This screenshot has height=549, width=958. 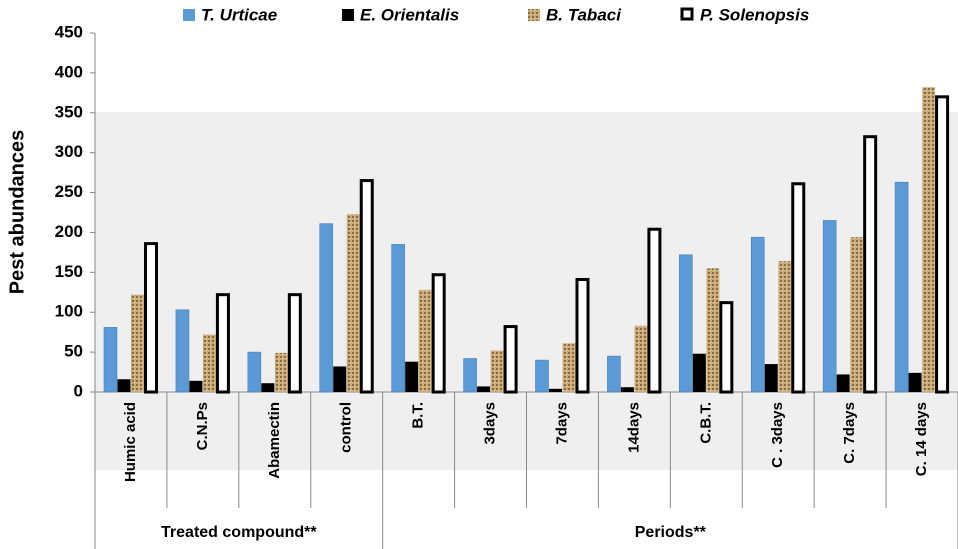 What do you see at coordinates (346, 427) in the screenshot?
I see `x-tick-label: control` at bounding box center [346, 427].